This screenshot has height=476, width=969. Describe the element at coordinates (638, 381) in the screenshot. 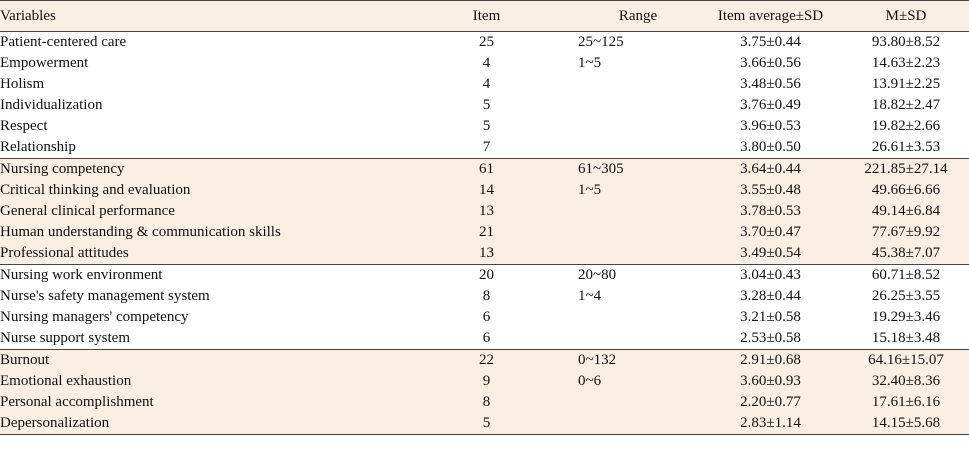

I see `cell-range: 0~6` at that location.